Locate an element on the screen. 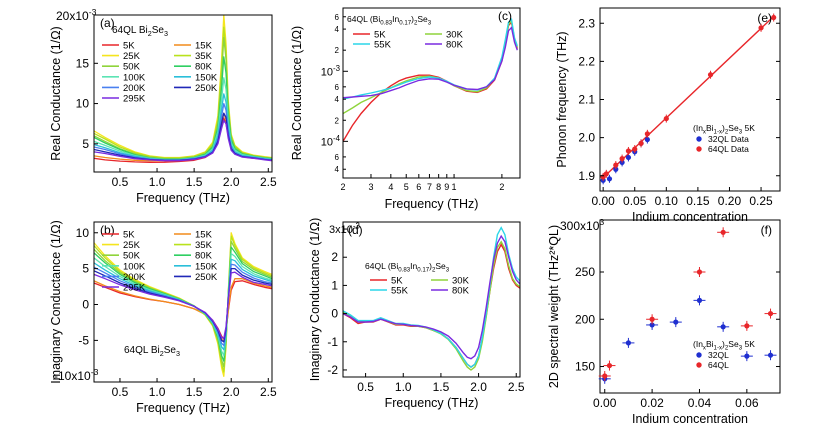 The width and height of the screenshot is (831, 430). axis-exponent-label: 20x10-3​ is located at coordinates (76, 15).